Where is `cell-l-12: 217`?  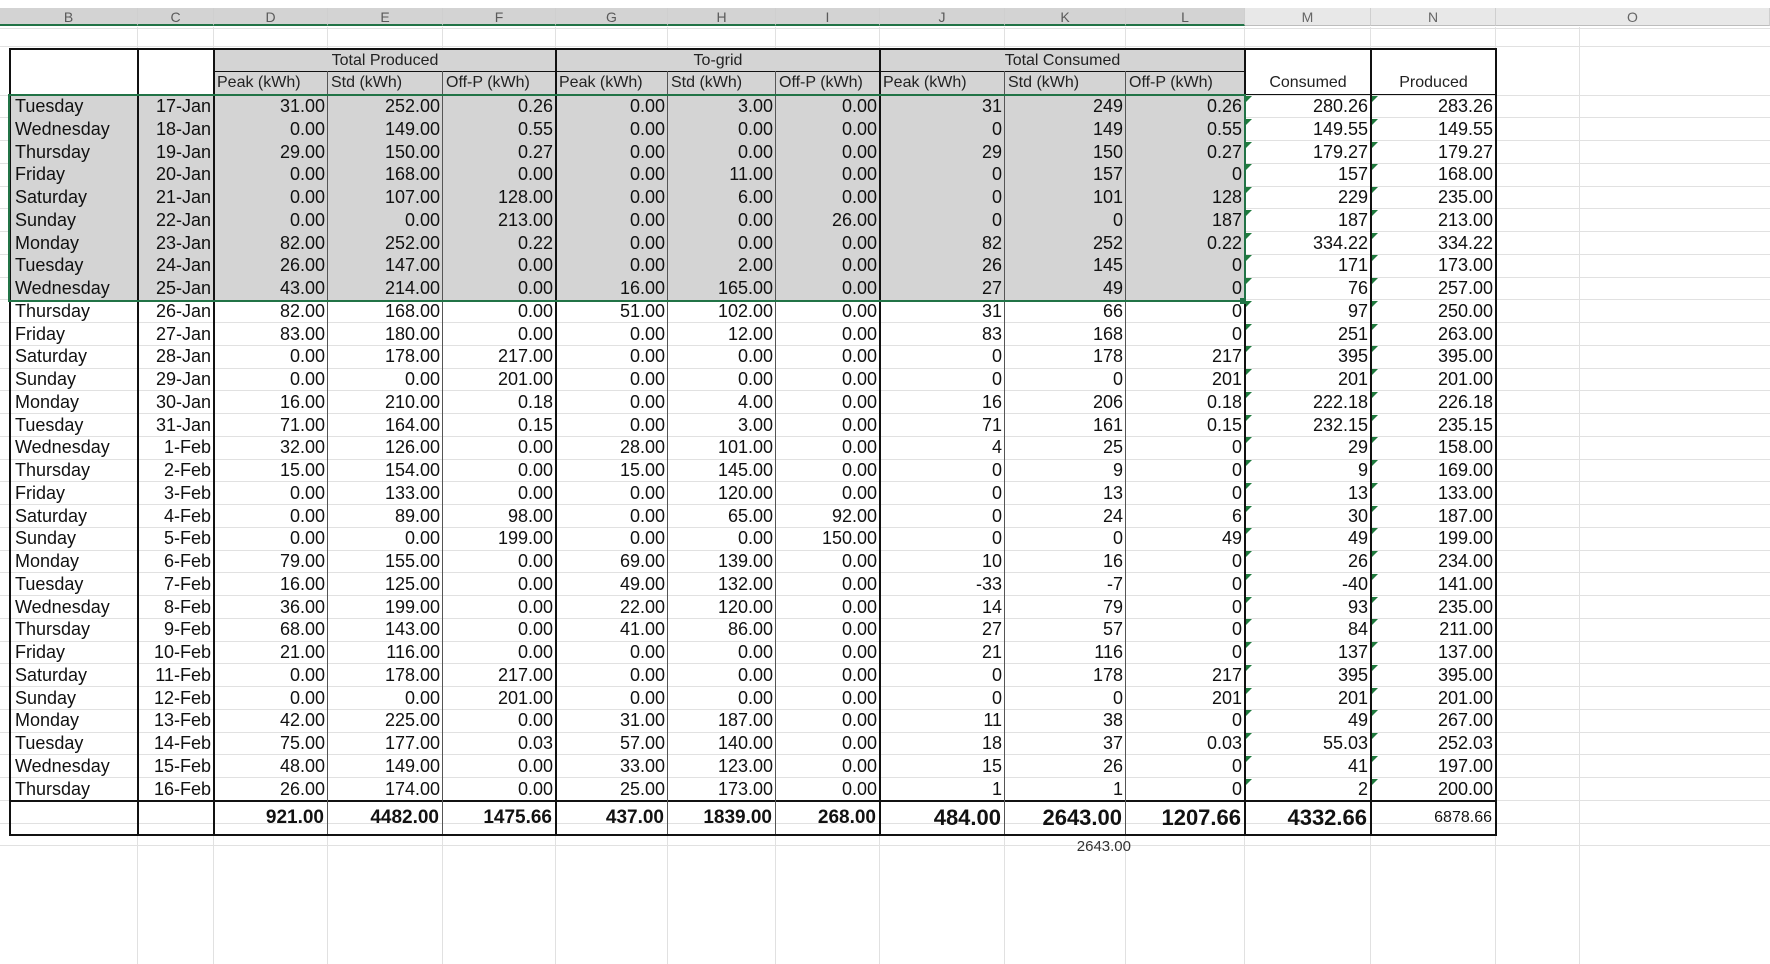 cell-l-12: 217 is located at coordinates (1226, 356).